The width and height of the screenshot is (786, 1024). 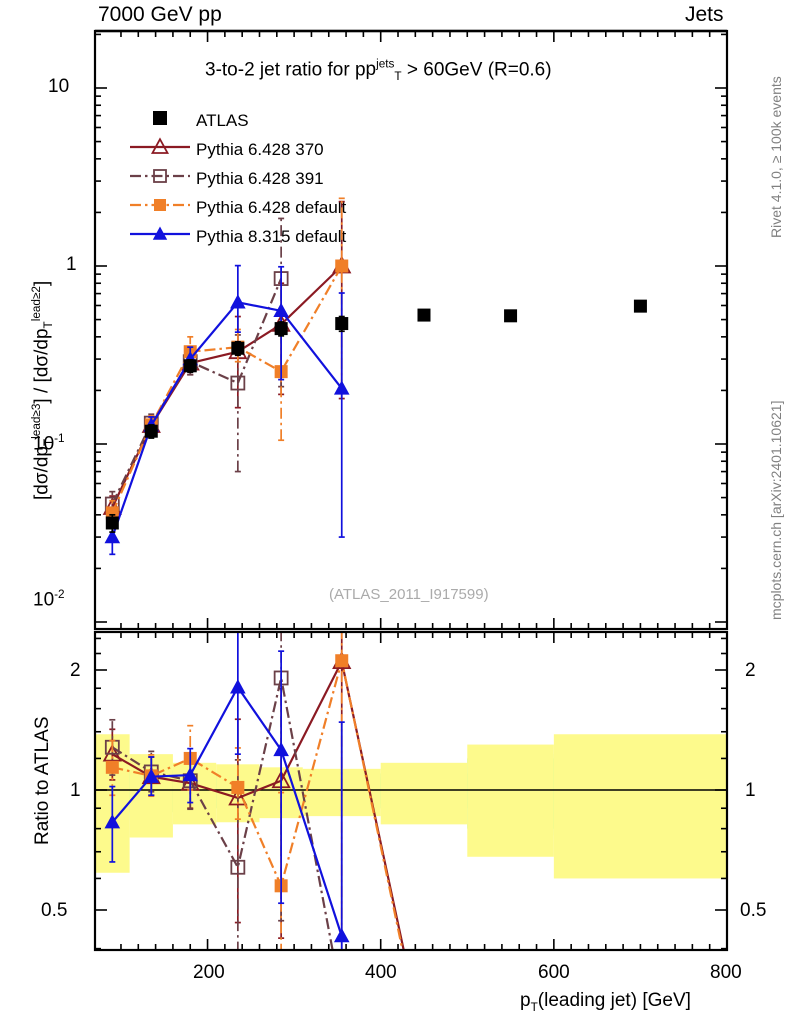 I want to click on header-right-label: Jets, so click(x=704, y=14).